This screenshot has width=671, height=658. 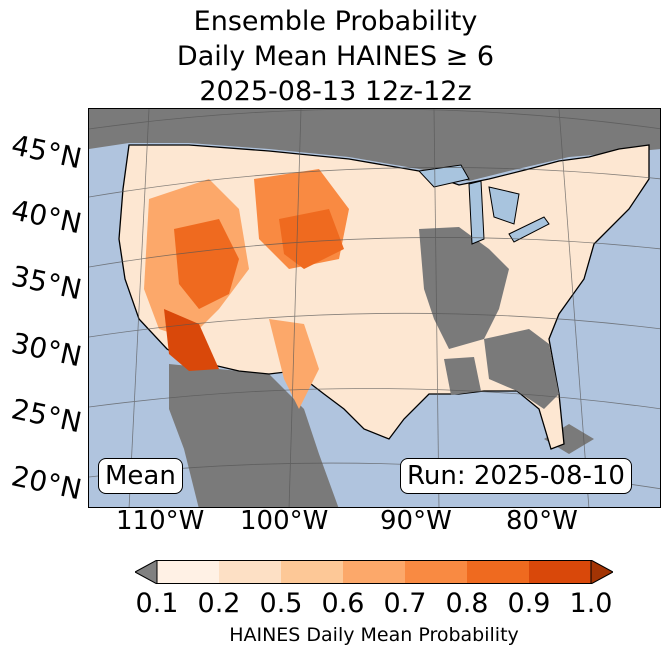 I want to click on mean-label-box: Mean, so click(x=140, y=476).